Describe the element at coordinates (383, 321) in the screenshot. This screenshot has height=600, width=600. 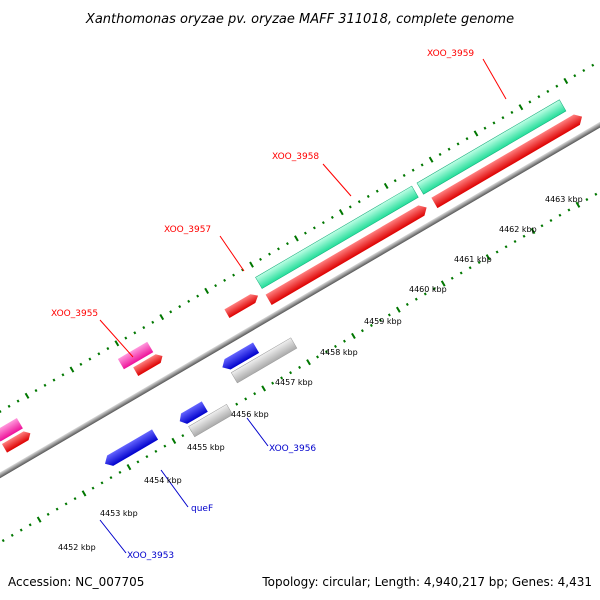
I see `tick-label-4459: 4459 kbp` at that location.